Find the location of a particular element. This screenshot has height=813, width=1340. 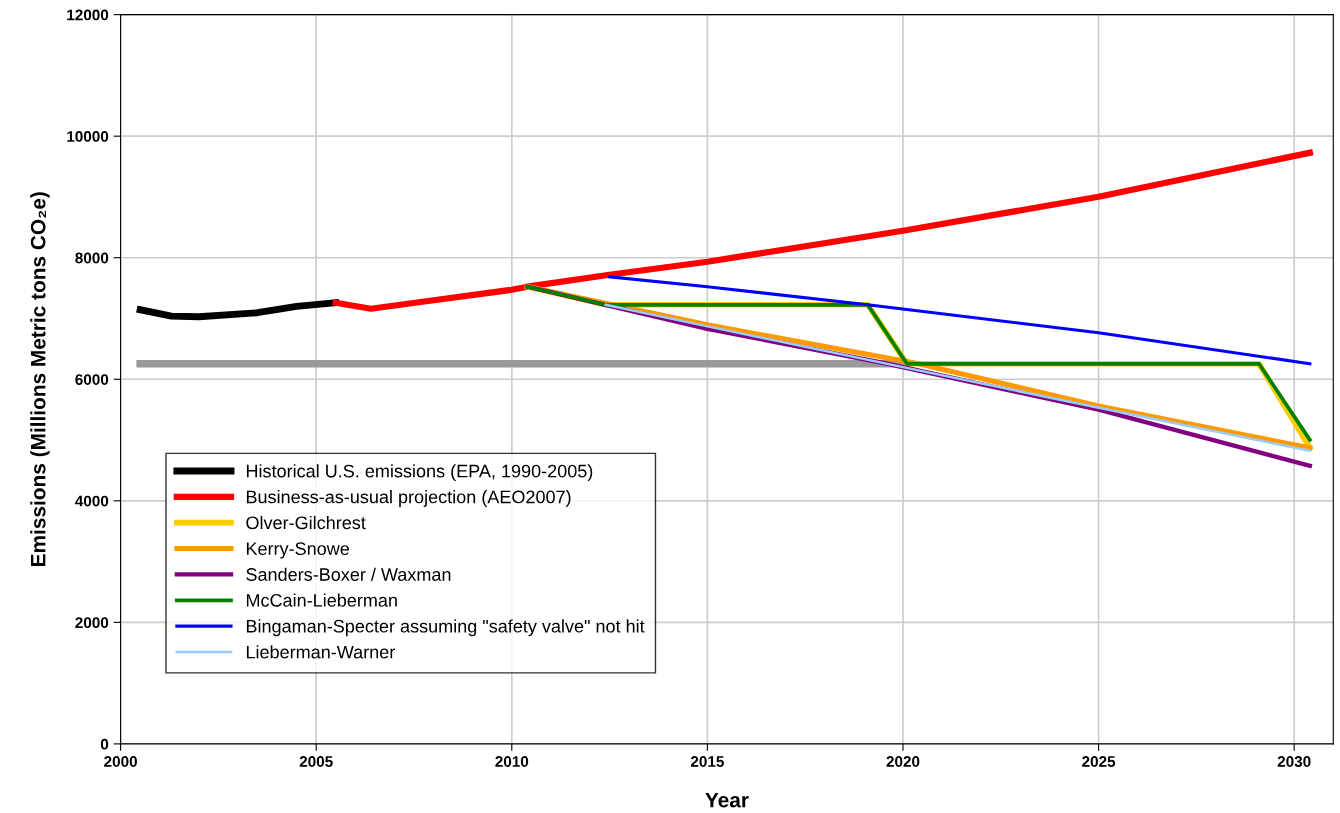

x-tick-label: 2000 is located at coordinates (120, 761).